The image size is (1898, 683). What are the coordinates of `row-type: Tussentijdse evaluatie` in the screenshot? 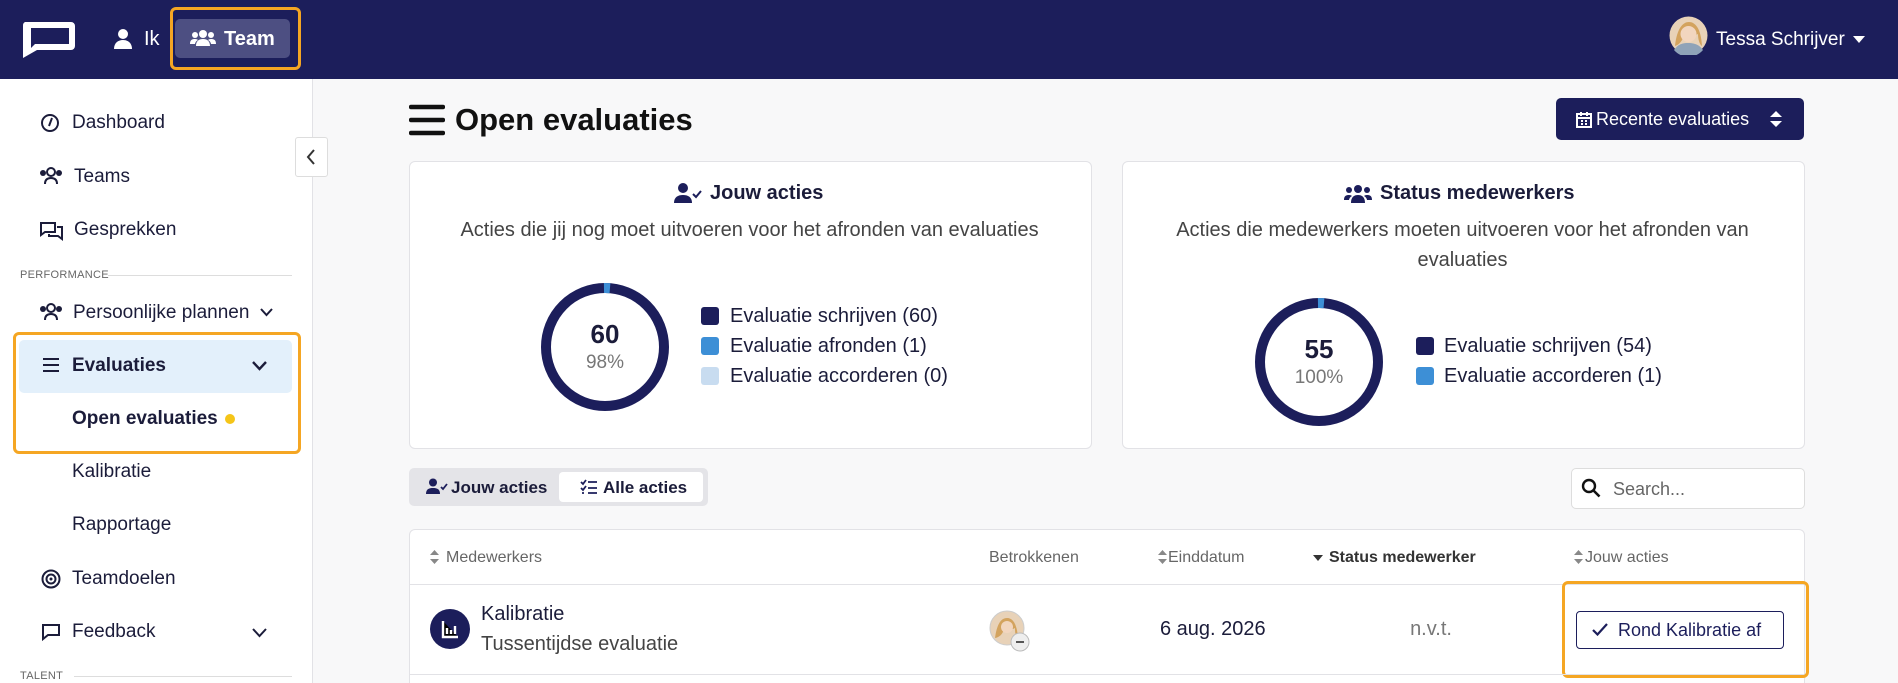 It's located at (580, 644).